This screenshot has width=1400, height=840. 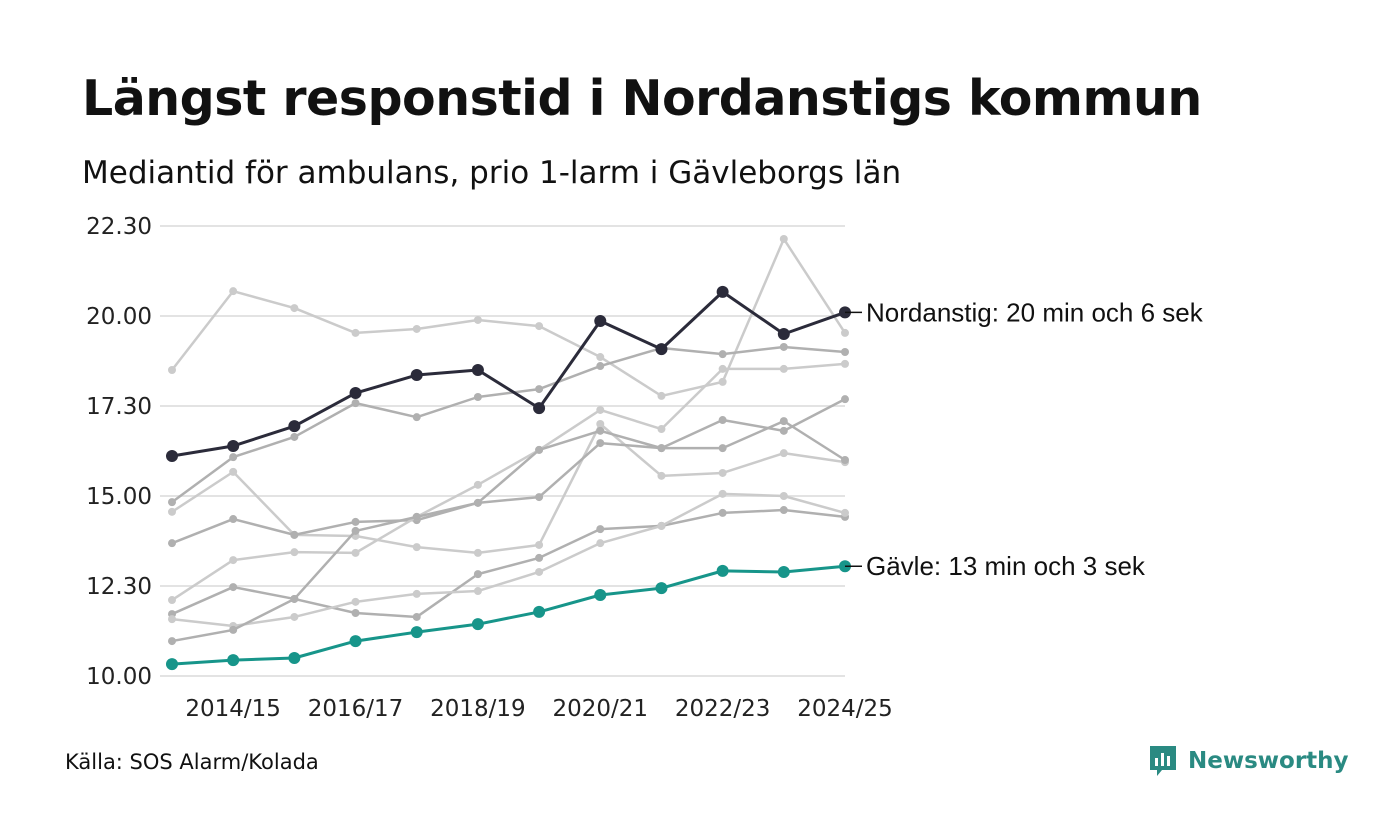 I want to click on y-tick-label: 12.30, so click(x=119, y=587).